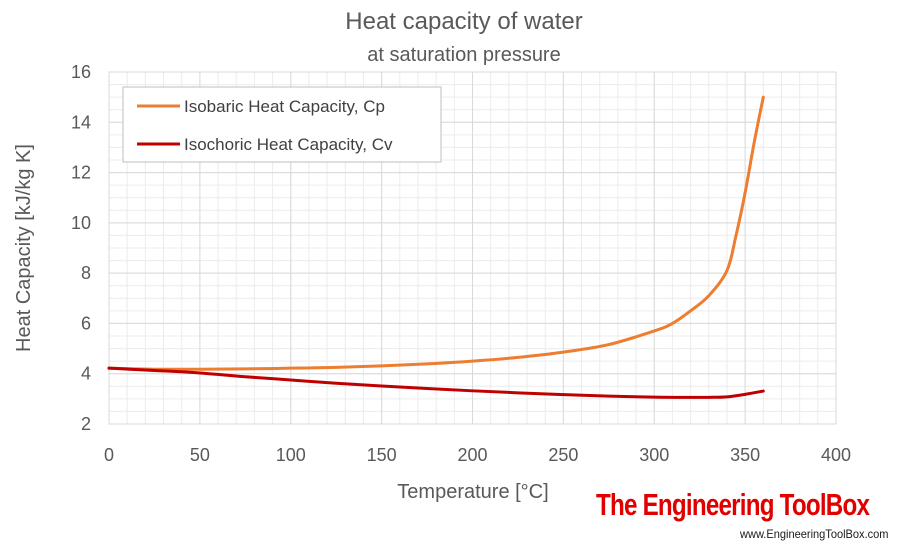 This screenshot has height=544, width=921. Describe the element at coordinates (81, 248) in the screenshot. I see `y-axis-ticks: 2 4 6 8 10 12 14 16` at that location.